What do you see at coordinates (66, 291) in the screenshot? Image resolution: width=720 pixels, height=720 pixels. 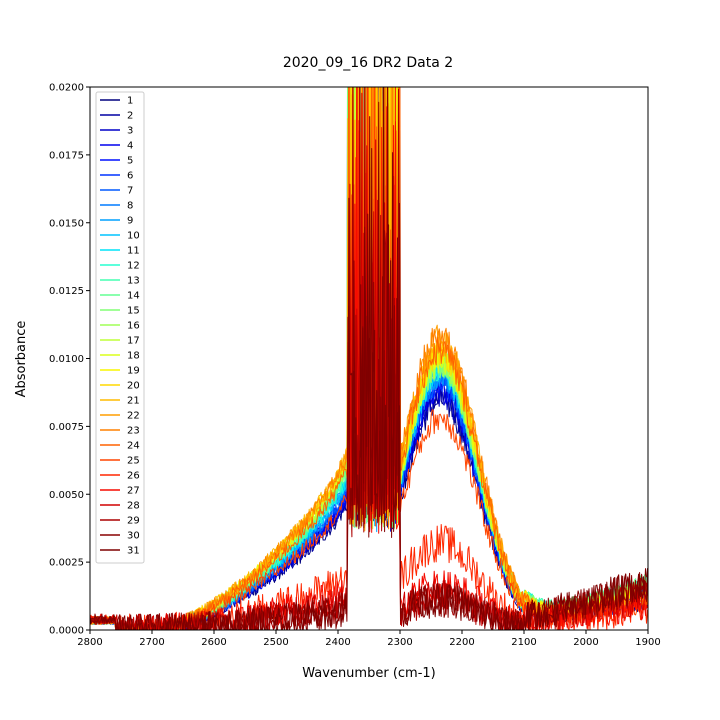 I see `y-tick-label: 0.0125` at bounding box center [66, 291].